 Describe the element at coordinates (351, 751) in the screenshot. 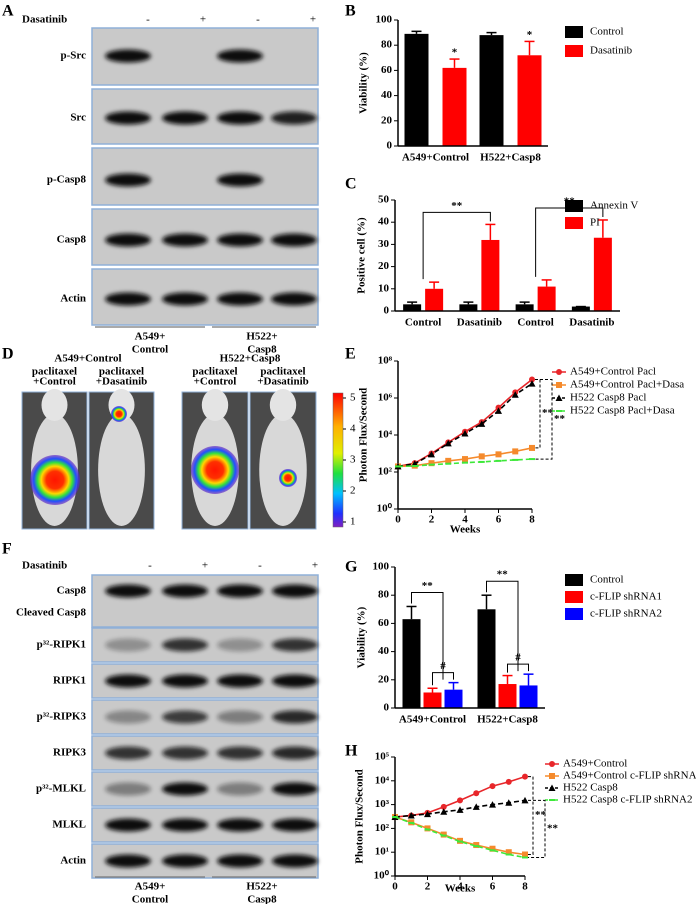

I see `panel-label: H` at that location.